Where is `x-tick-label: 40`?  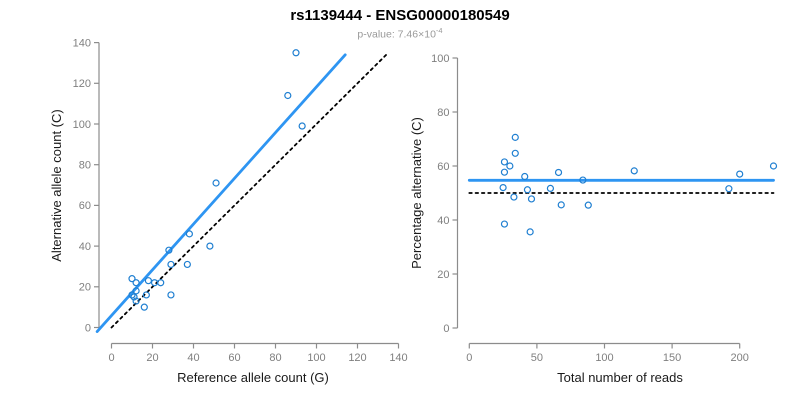 x-tick-label: 40 is located at coordinates (193, 358).